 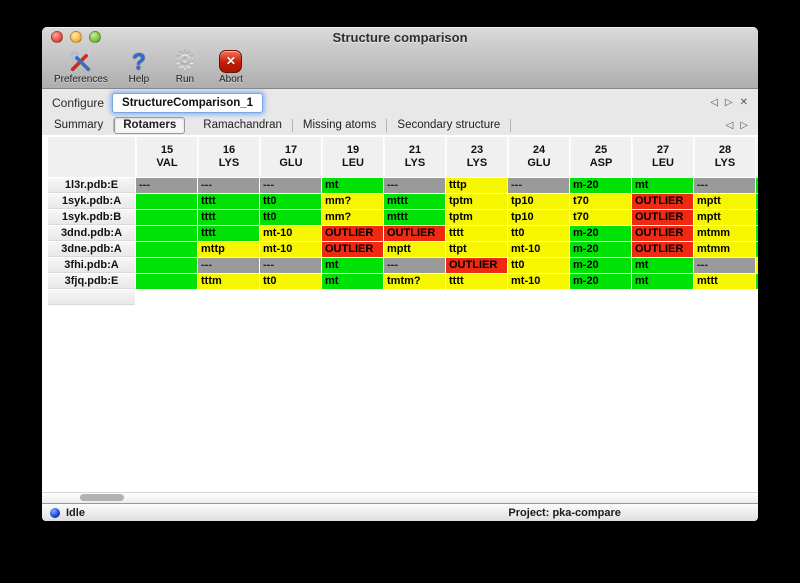 What do you see at coordinates (662, 157) in the screenshot?
I see `column-header: 27 LEU` at bounding box center [662, 157].